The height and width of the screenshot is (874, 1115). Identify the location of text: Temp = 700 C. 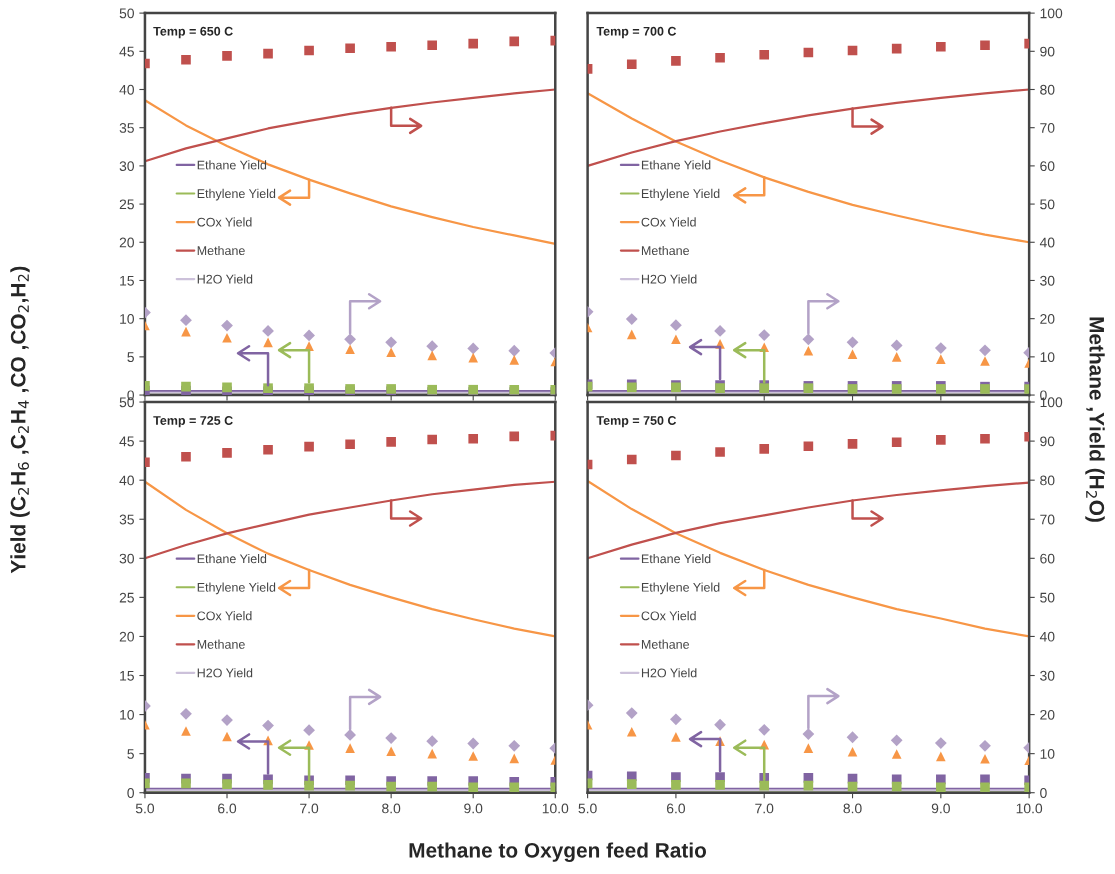
(636, 32).